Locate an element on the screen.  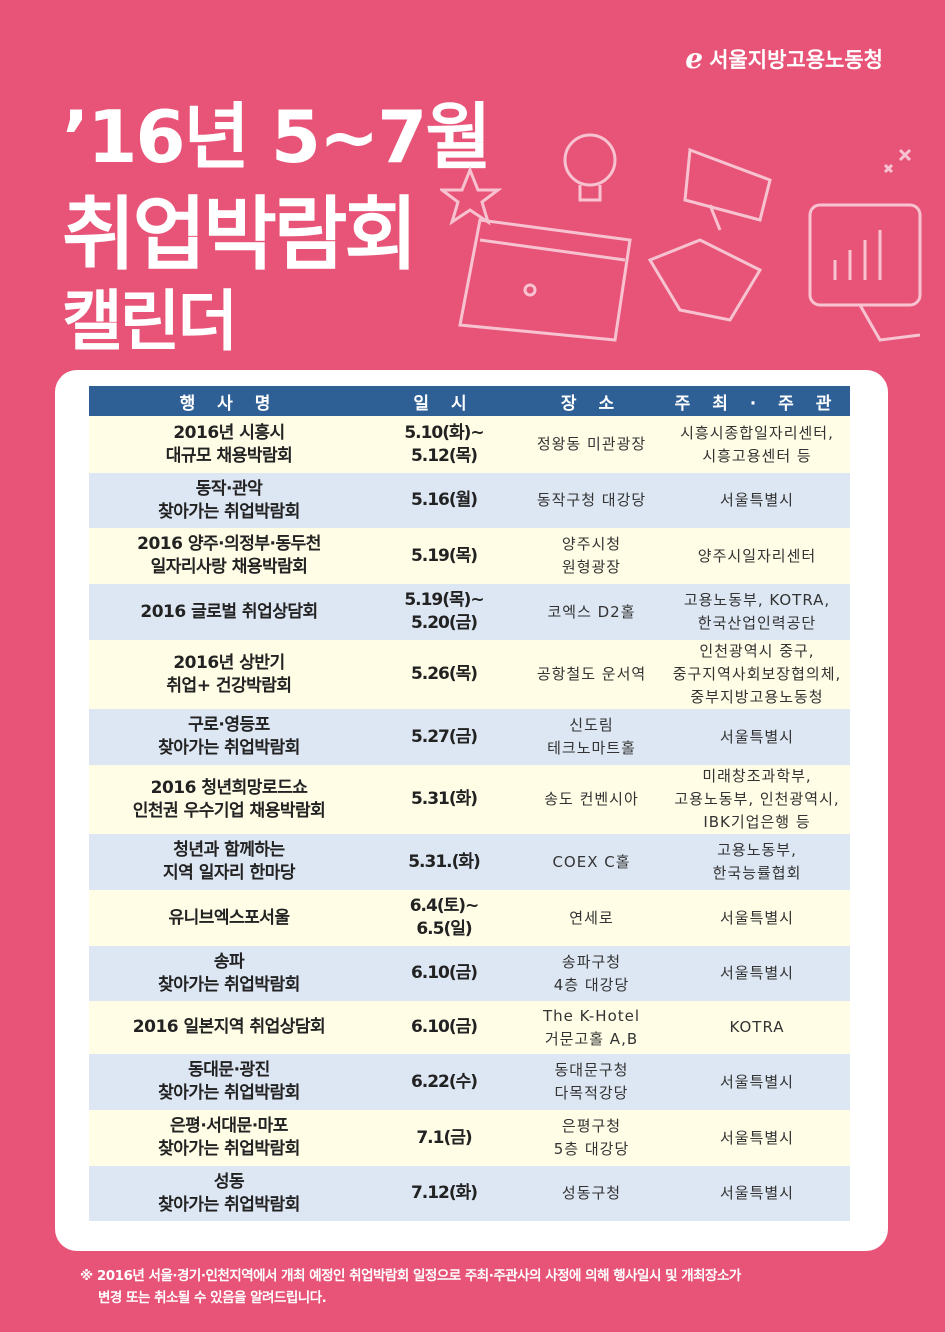
sparkle-icon is located at coordinates (897, 161).